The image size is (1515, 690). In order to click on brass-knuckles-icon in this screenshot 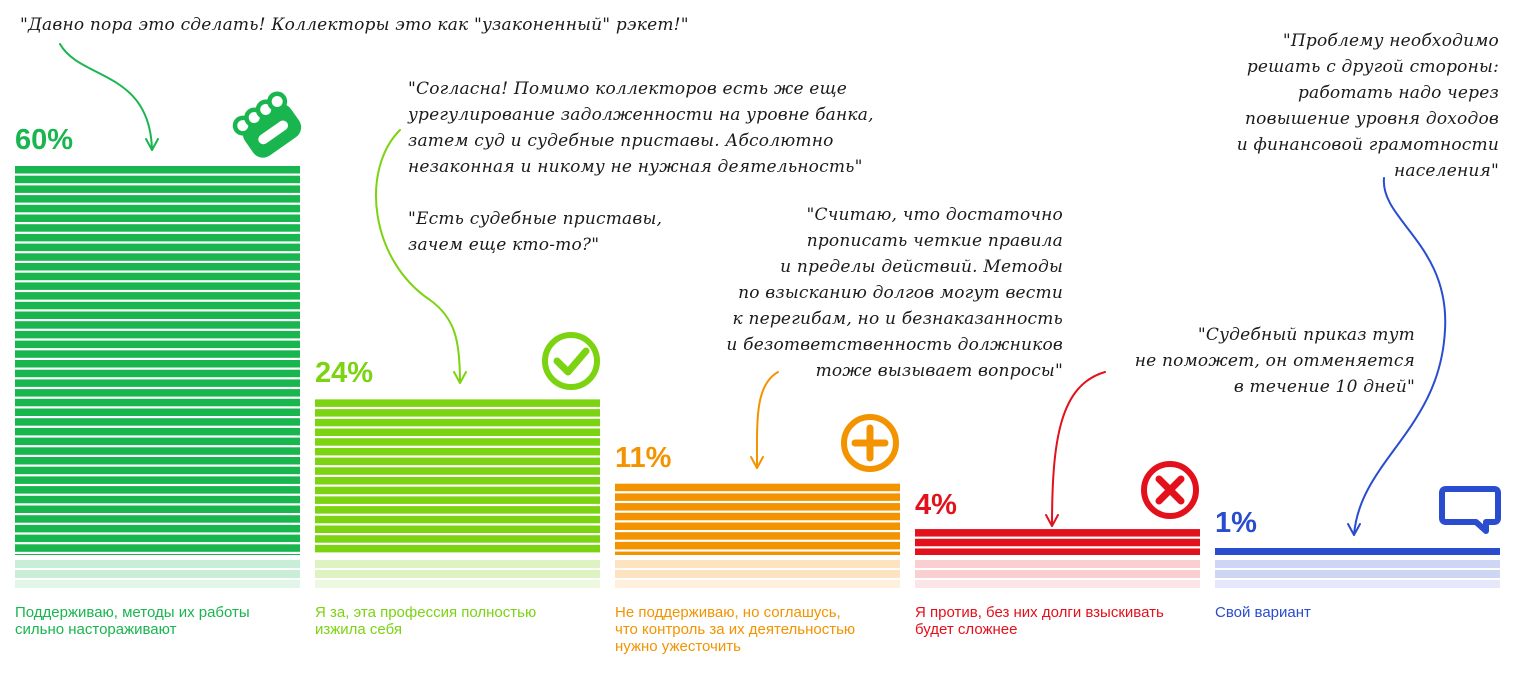, I will do `click(267, 124)`.